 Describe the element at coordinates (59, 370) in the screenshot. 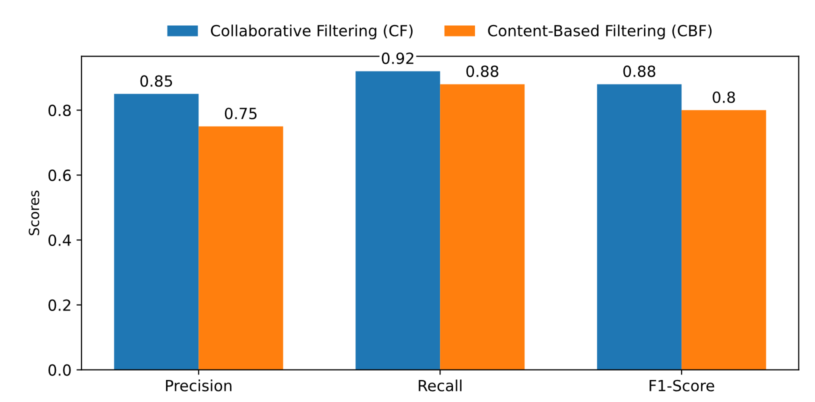

I see `y-tick-label: 0.0` at that location.